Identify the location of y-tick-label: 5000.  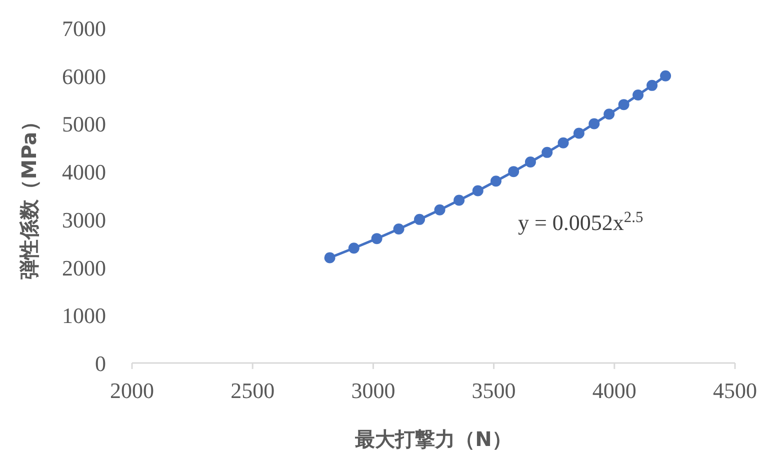
(84, 124).